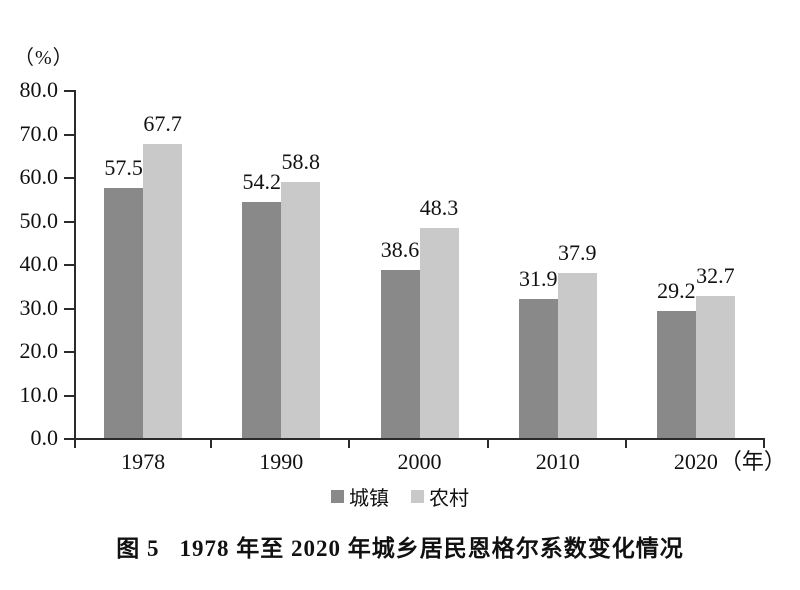  What do you see at coordinates (577, 253) in the screenshot?
I see `bar-value-label: 37.9` at bounding box center [577, 253].